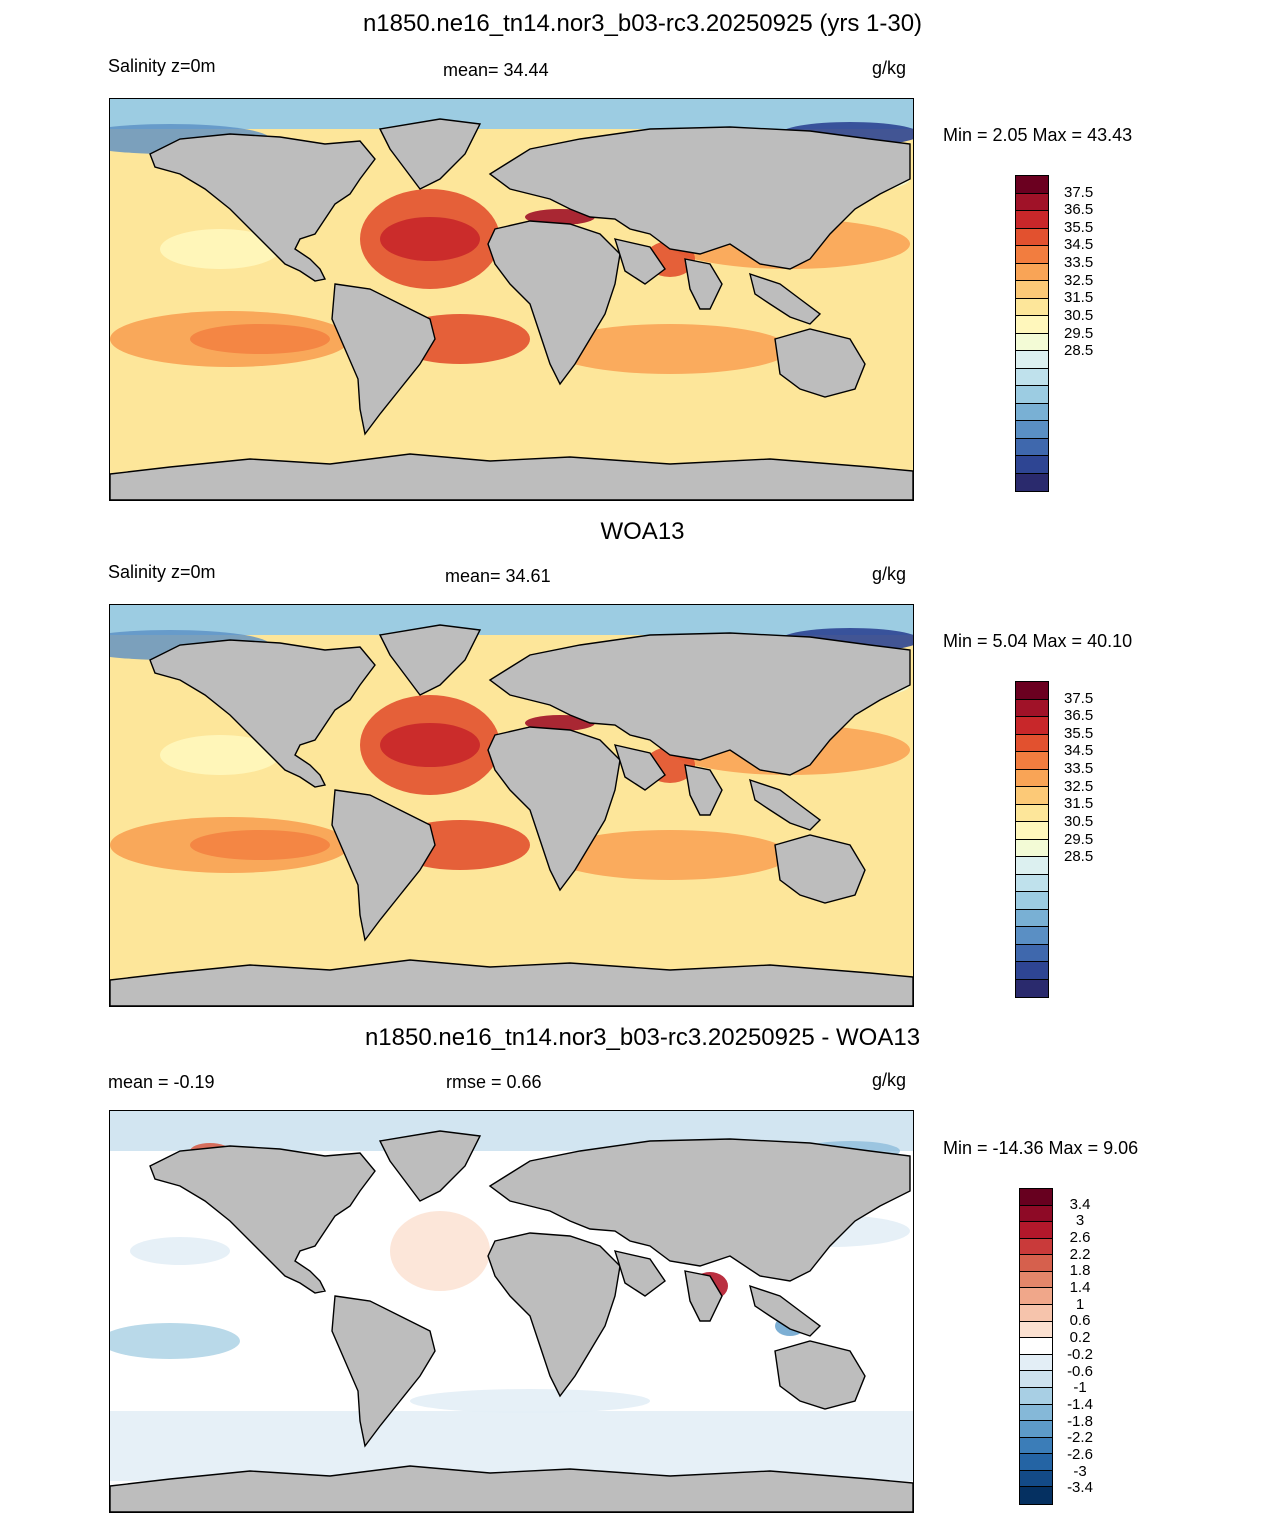  What do you see at coordinates (1080, 1371) in the screenshot?
I see `colorbar-tick-label: -0.6` at bounding box center [1080, 1371].